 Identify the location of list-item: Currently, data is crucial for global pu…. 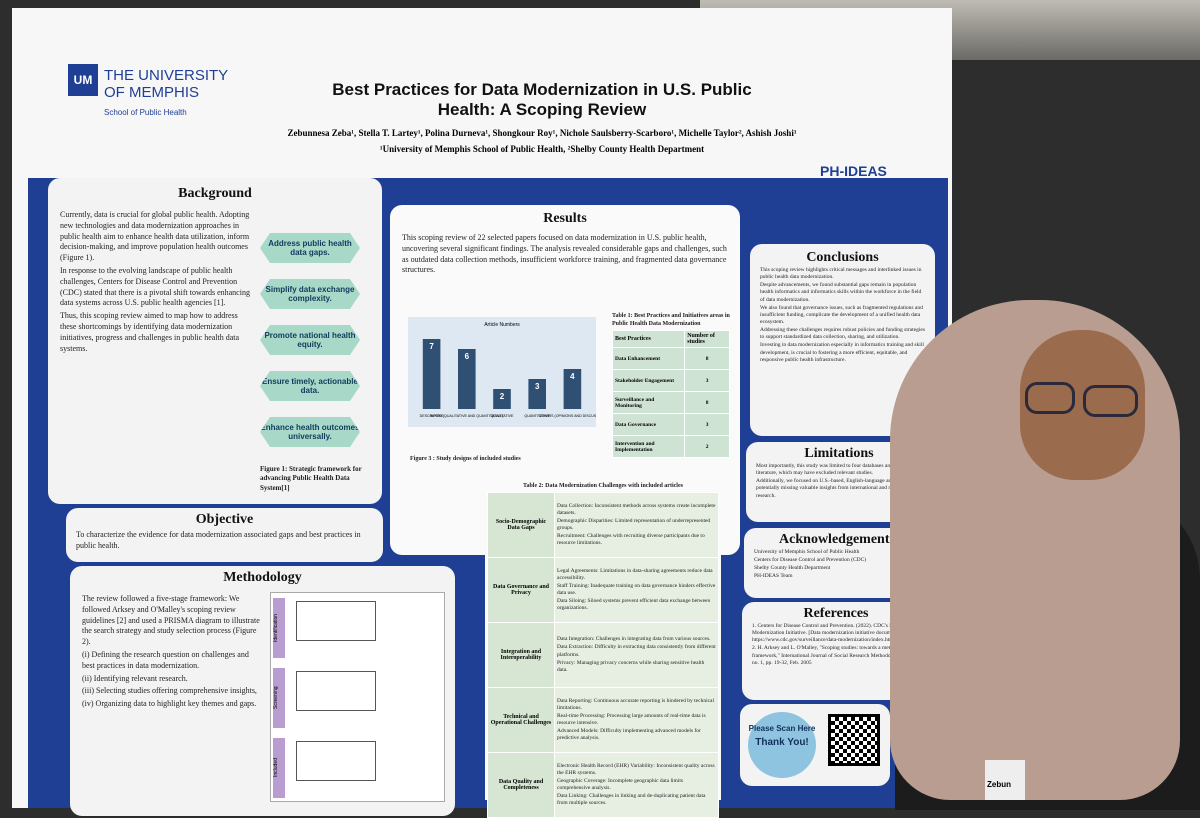
(155, 236).